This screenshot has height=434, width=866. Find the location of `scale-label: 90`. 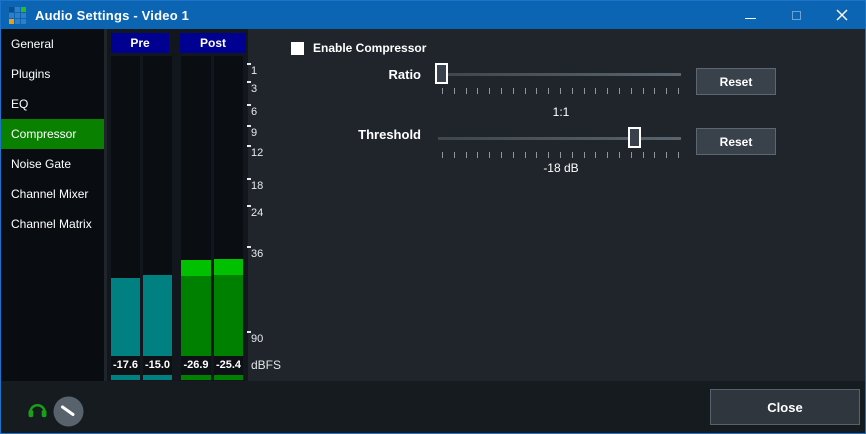

scale-label: 90 is located at coordinates (257, 339).